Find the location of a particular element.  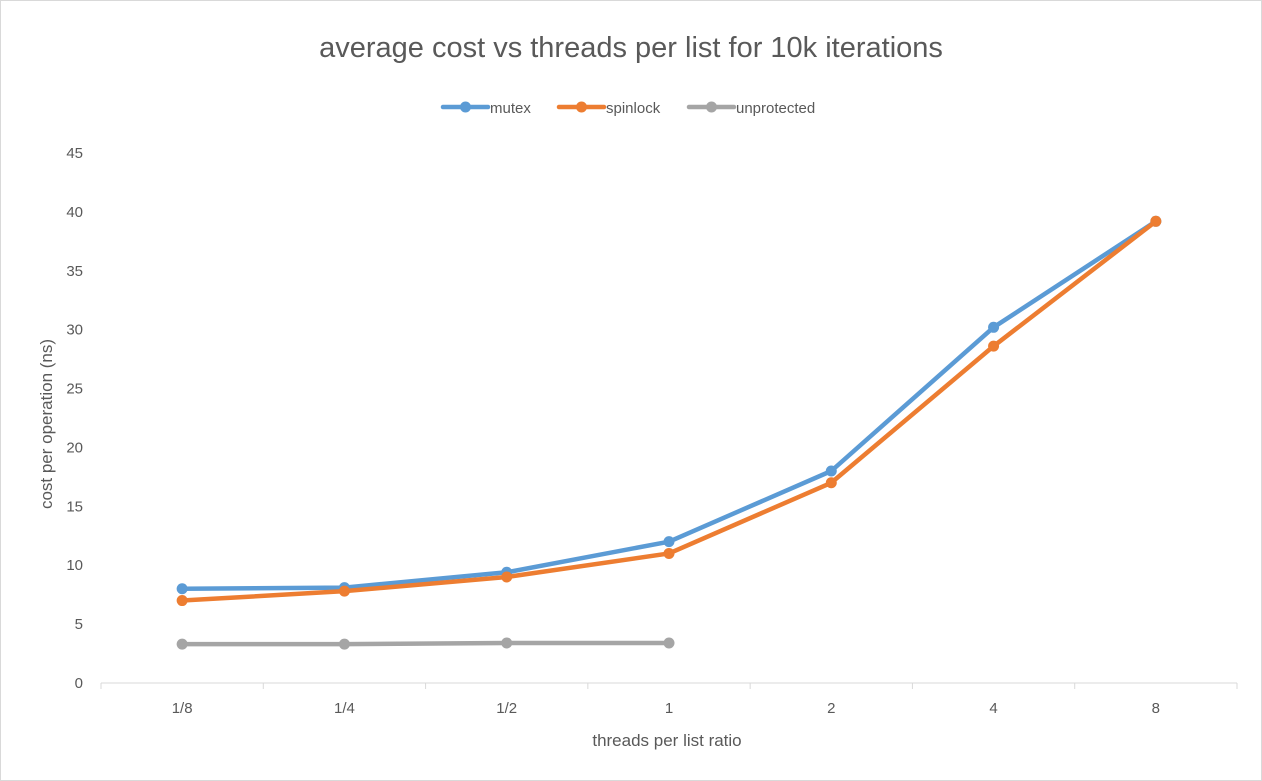

y-tick-label: 5 is located at coordinates (79, 624).